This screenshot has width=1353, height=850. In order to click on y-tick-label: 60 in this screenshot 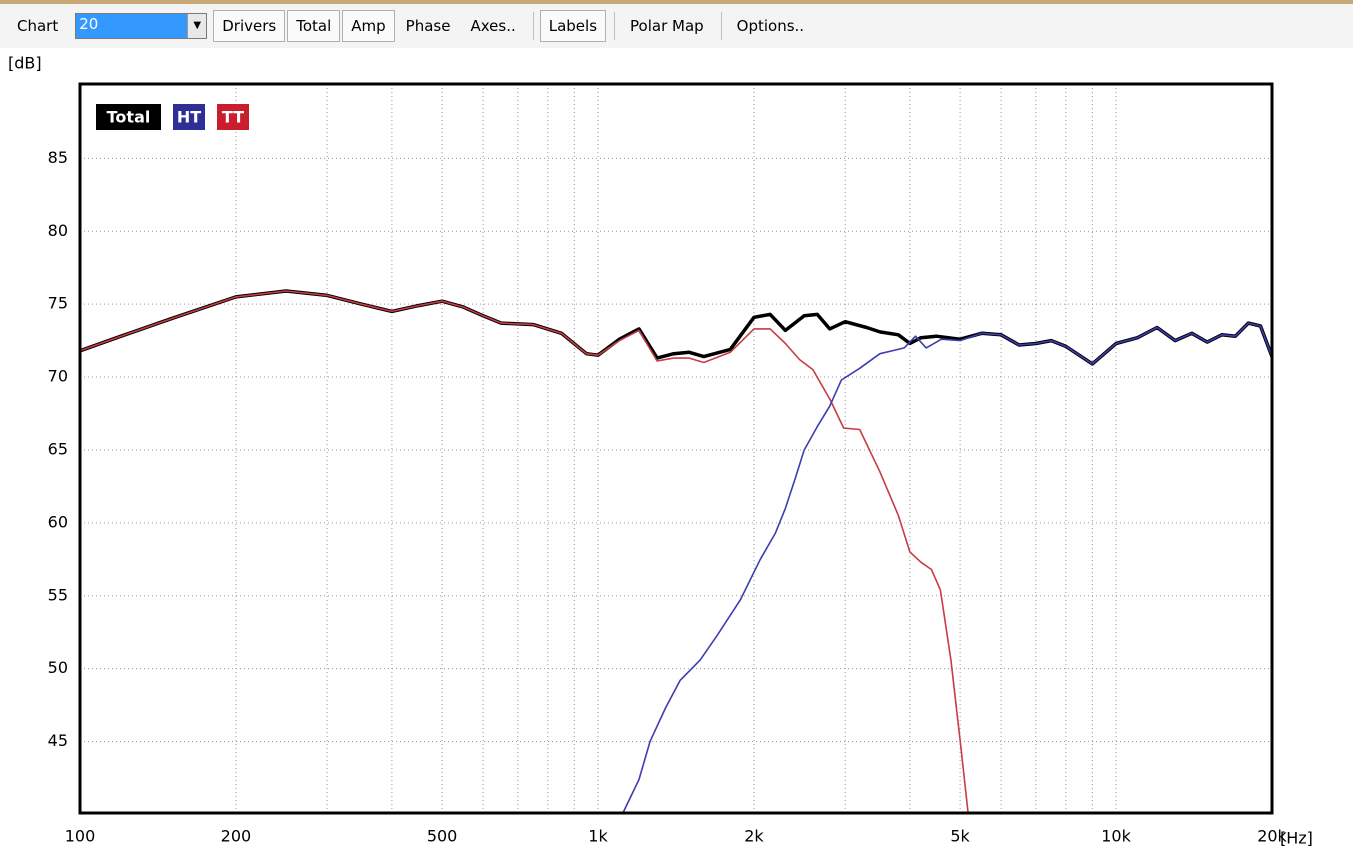, I will do `click(58, 521)`.